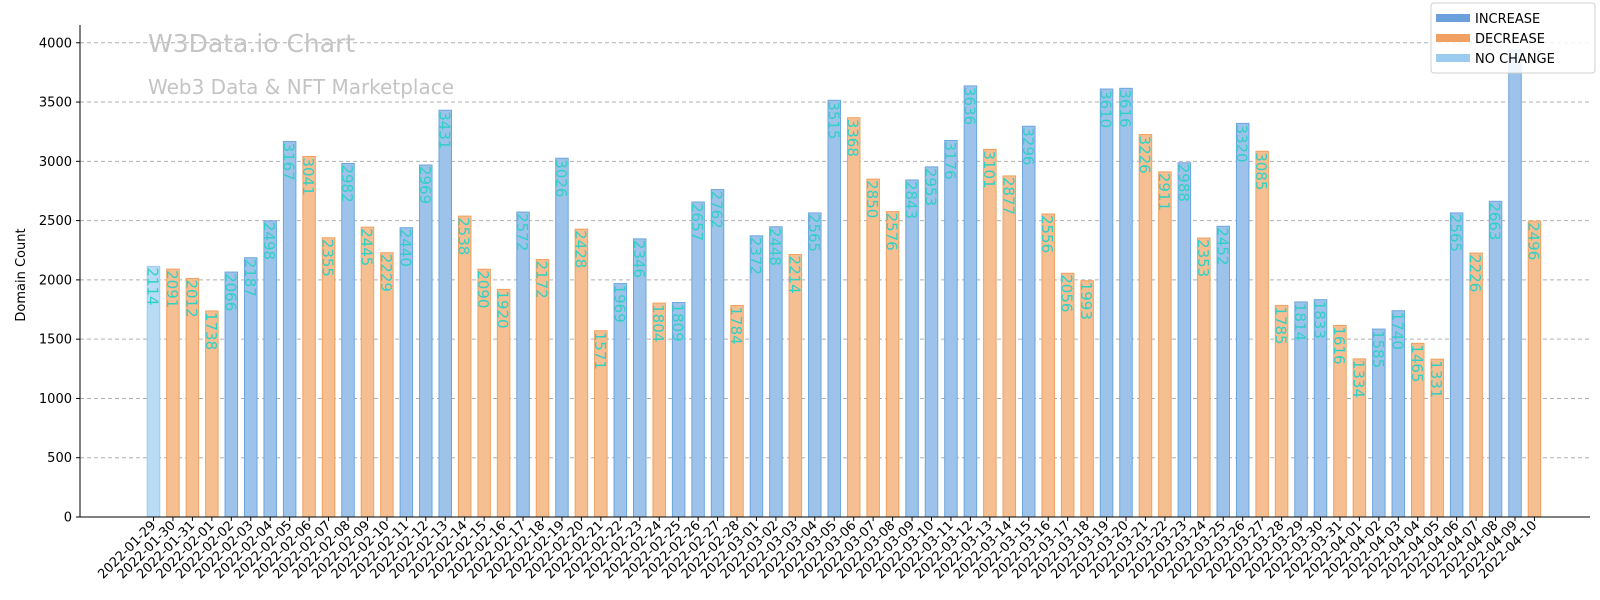  What do you see at coordinates (639, 259) in the screenshot?
I see `value-label-2022-02-23: 2346` at bounding box center [639, 259].